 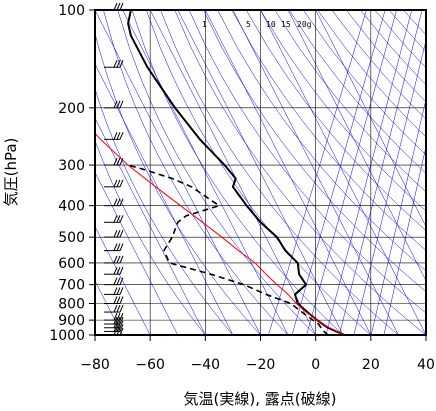 I want to click on y-tick-label: 600, so click(x=71, y=264).